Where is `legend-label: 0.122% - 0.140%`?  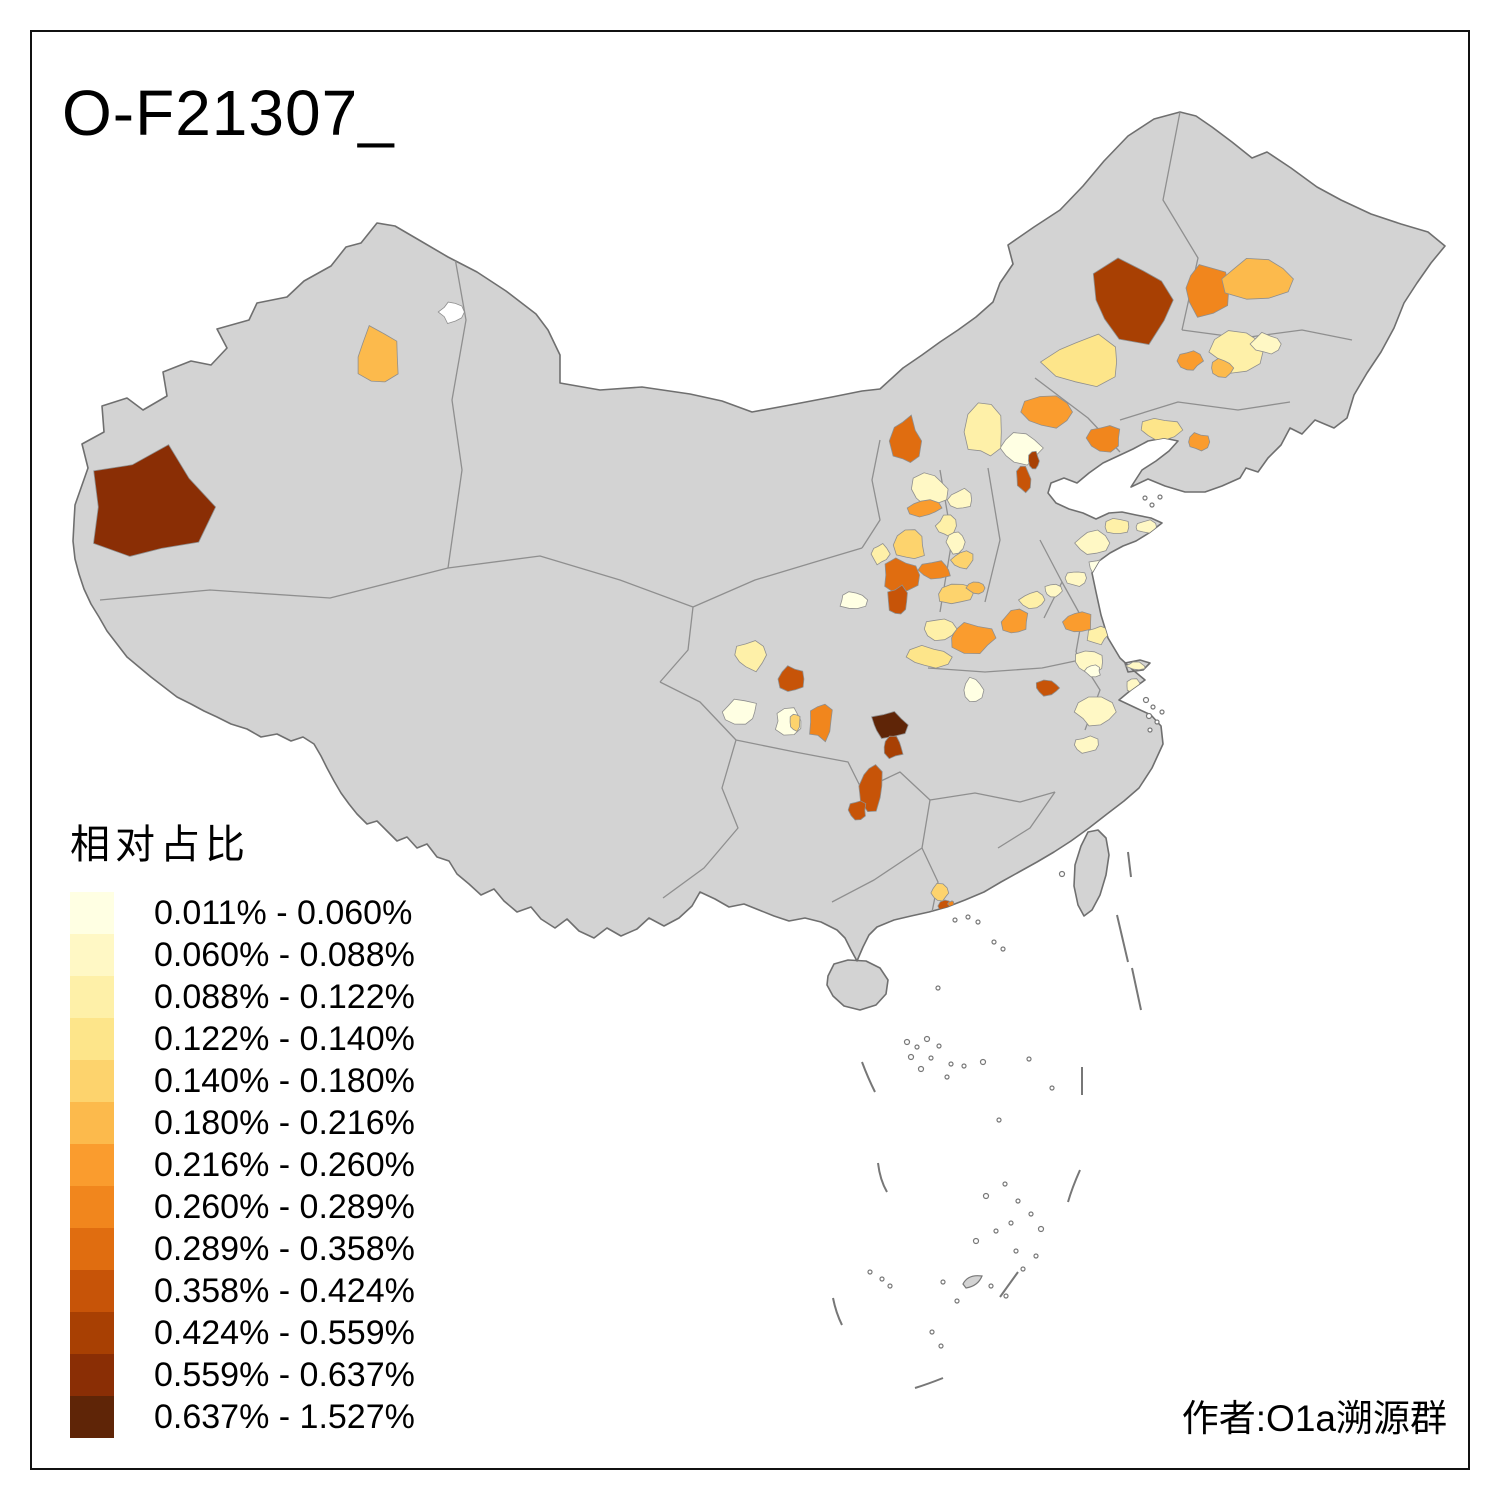
legend-label: 0.122% - 0.140% is located at coordinates (284, 1039).